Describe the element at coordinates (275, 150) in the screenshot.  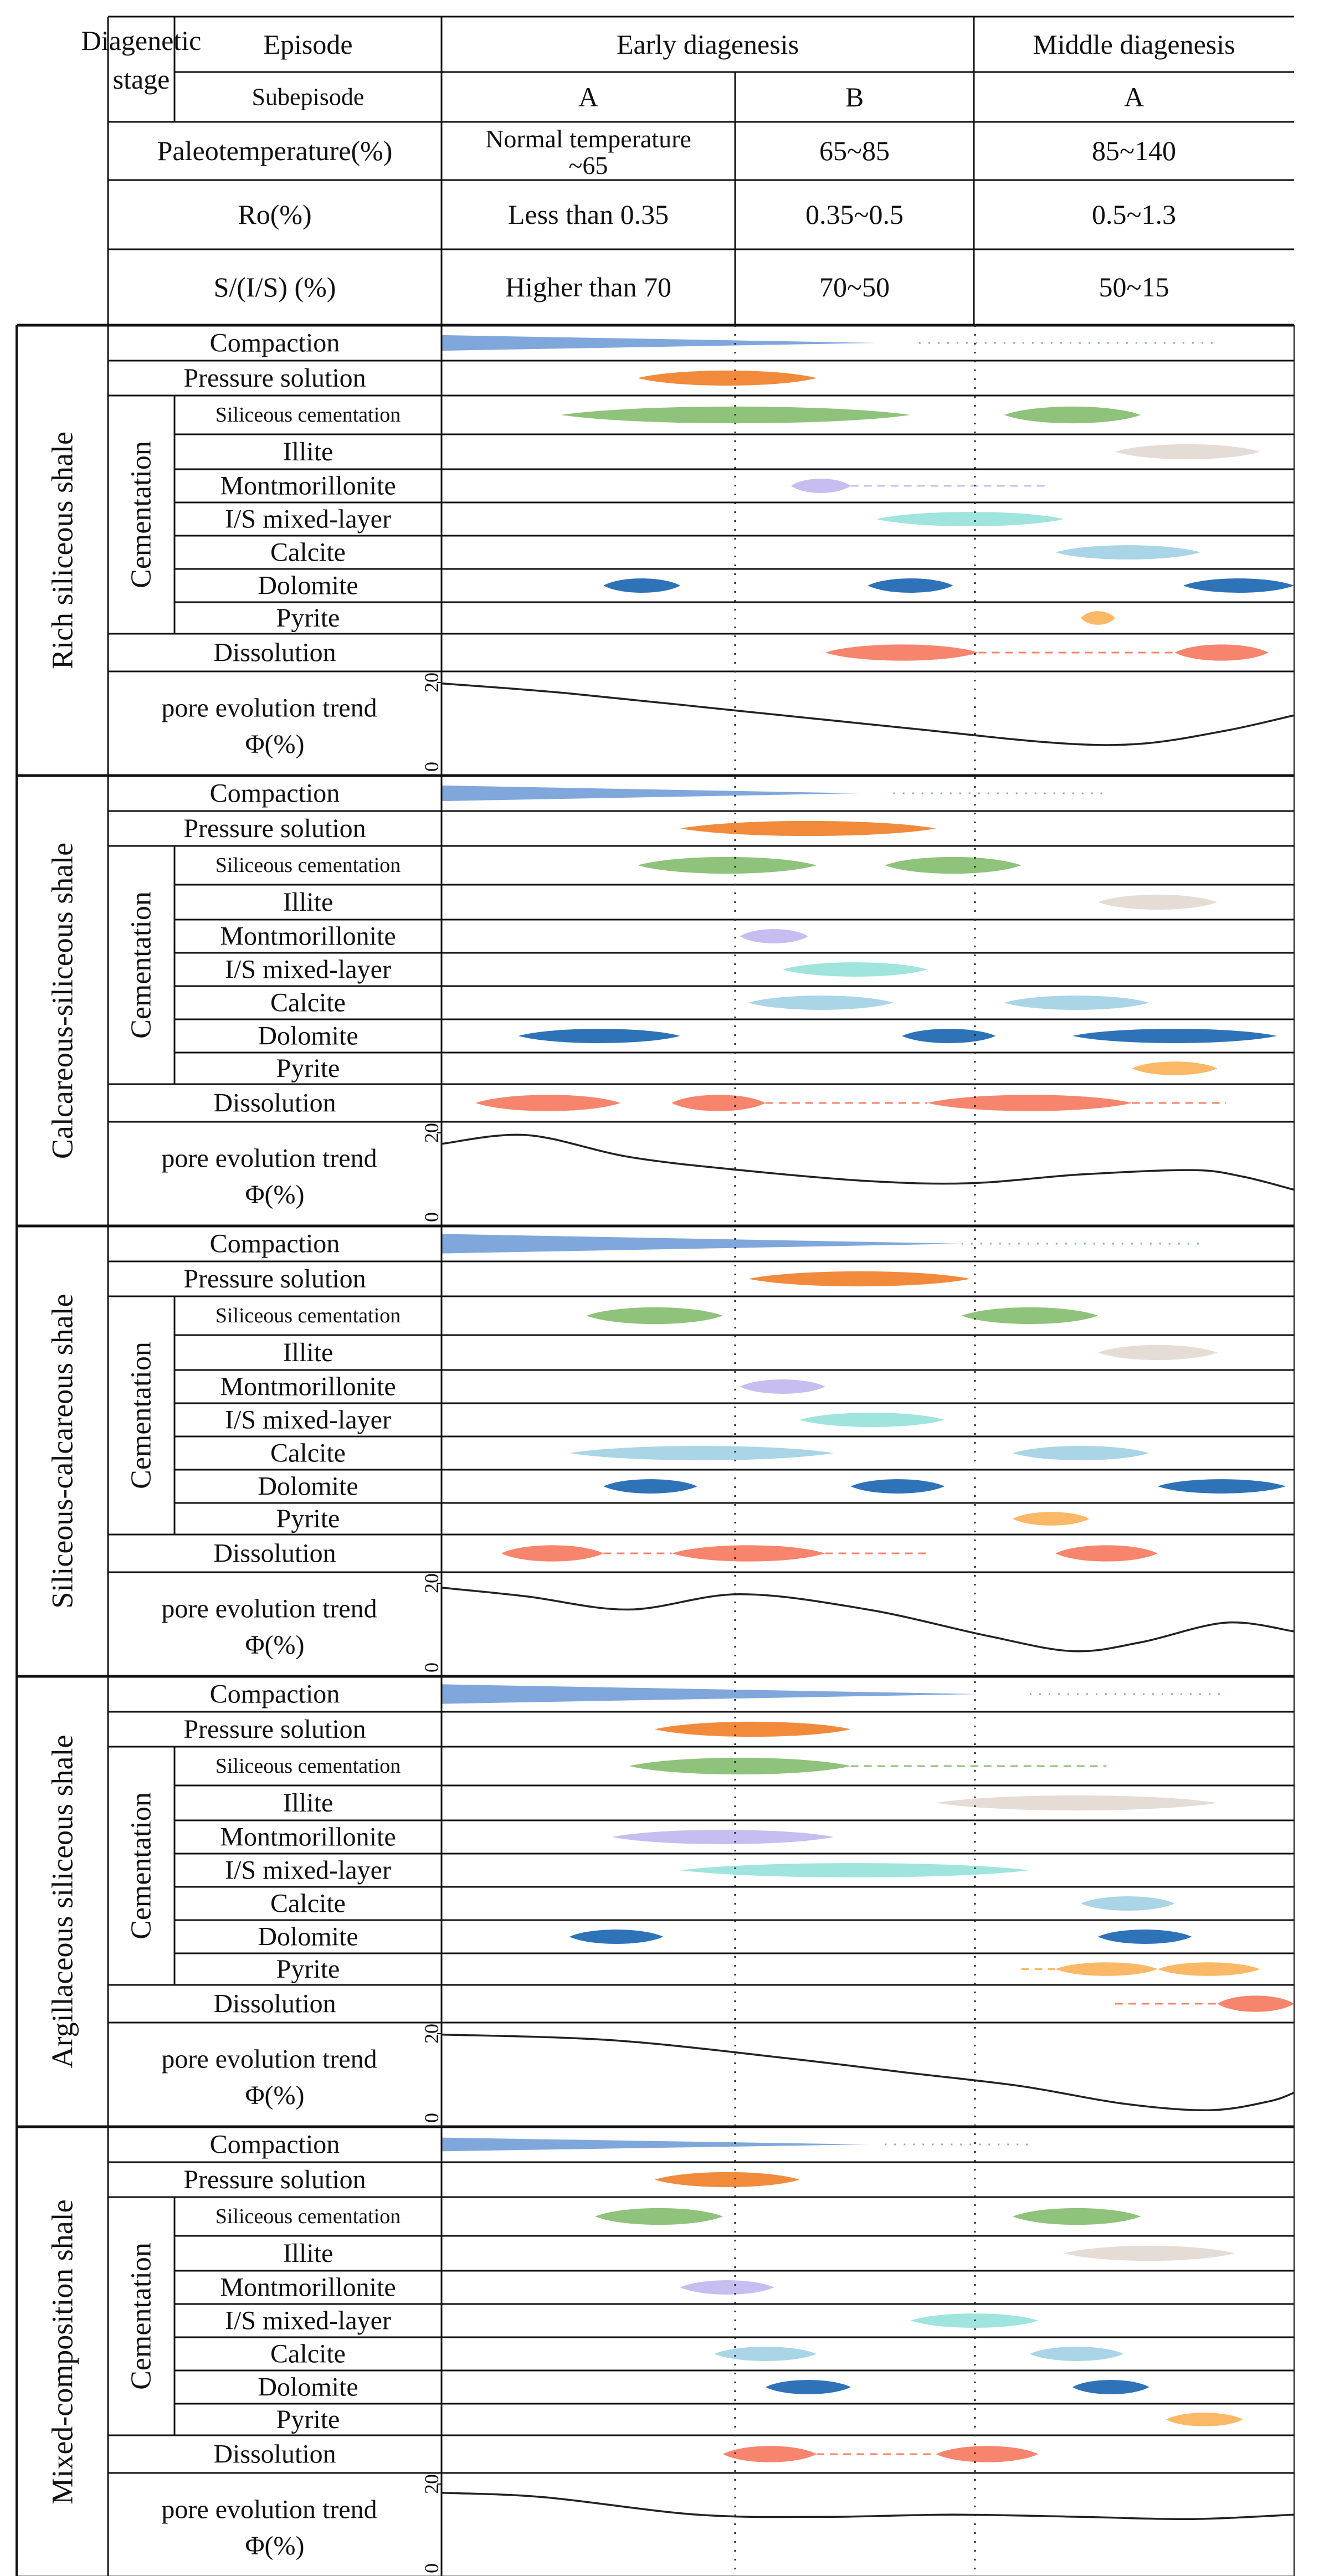
I see `param-label: Paleotemperature(%)` at that location.